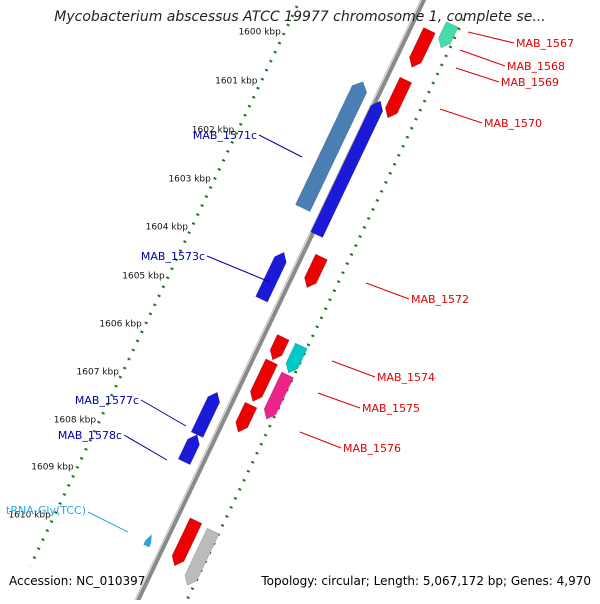 This screenshot has width=600, height=604. I want to click on gene-arrow-grey, so click(202, 556).